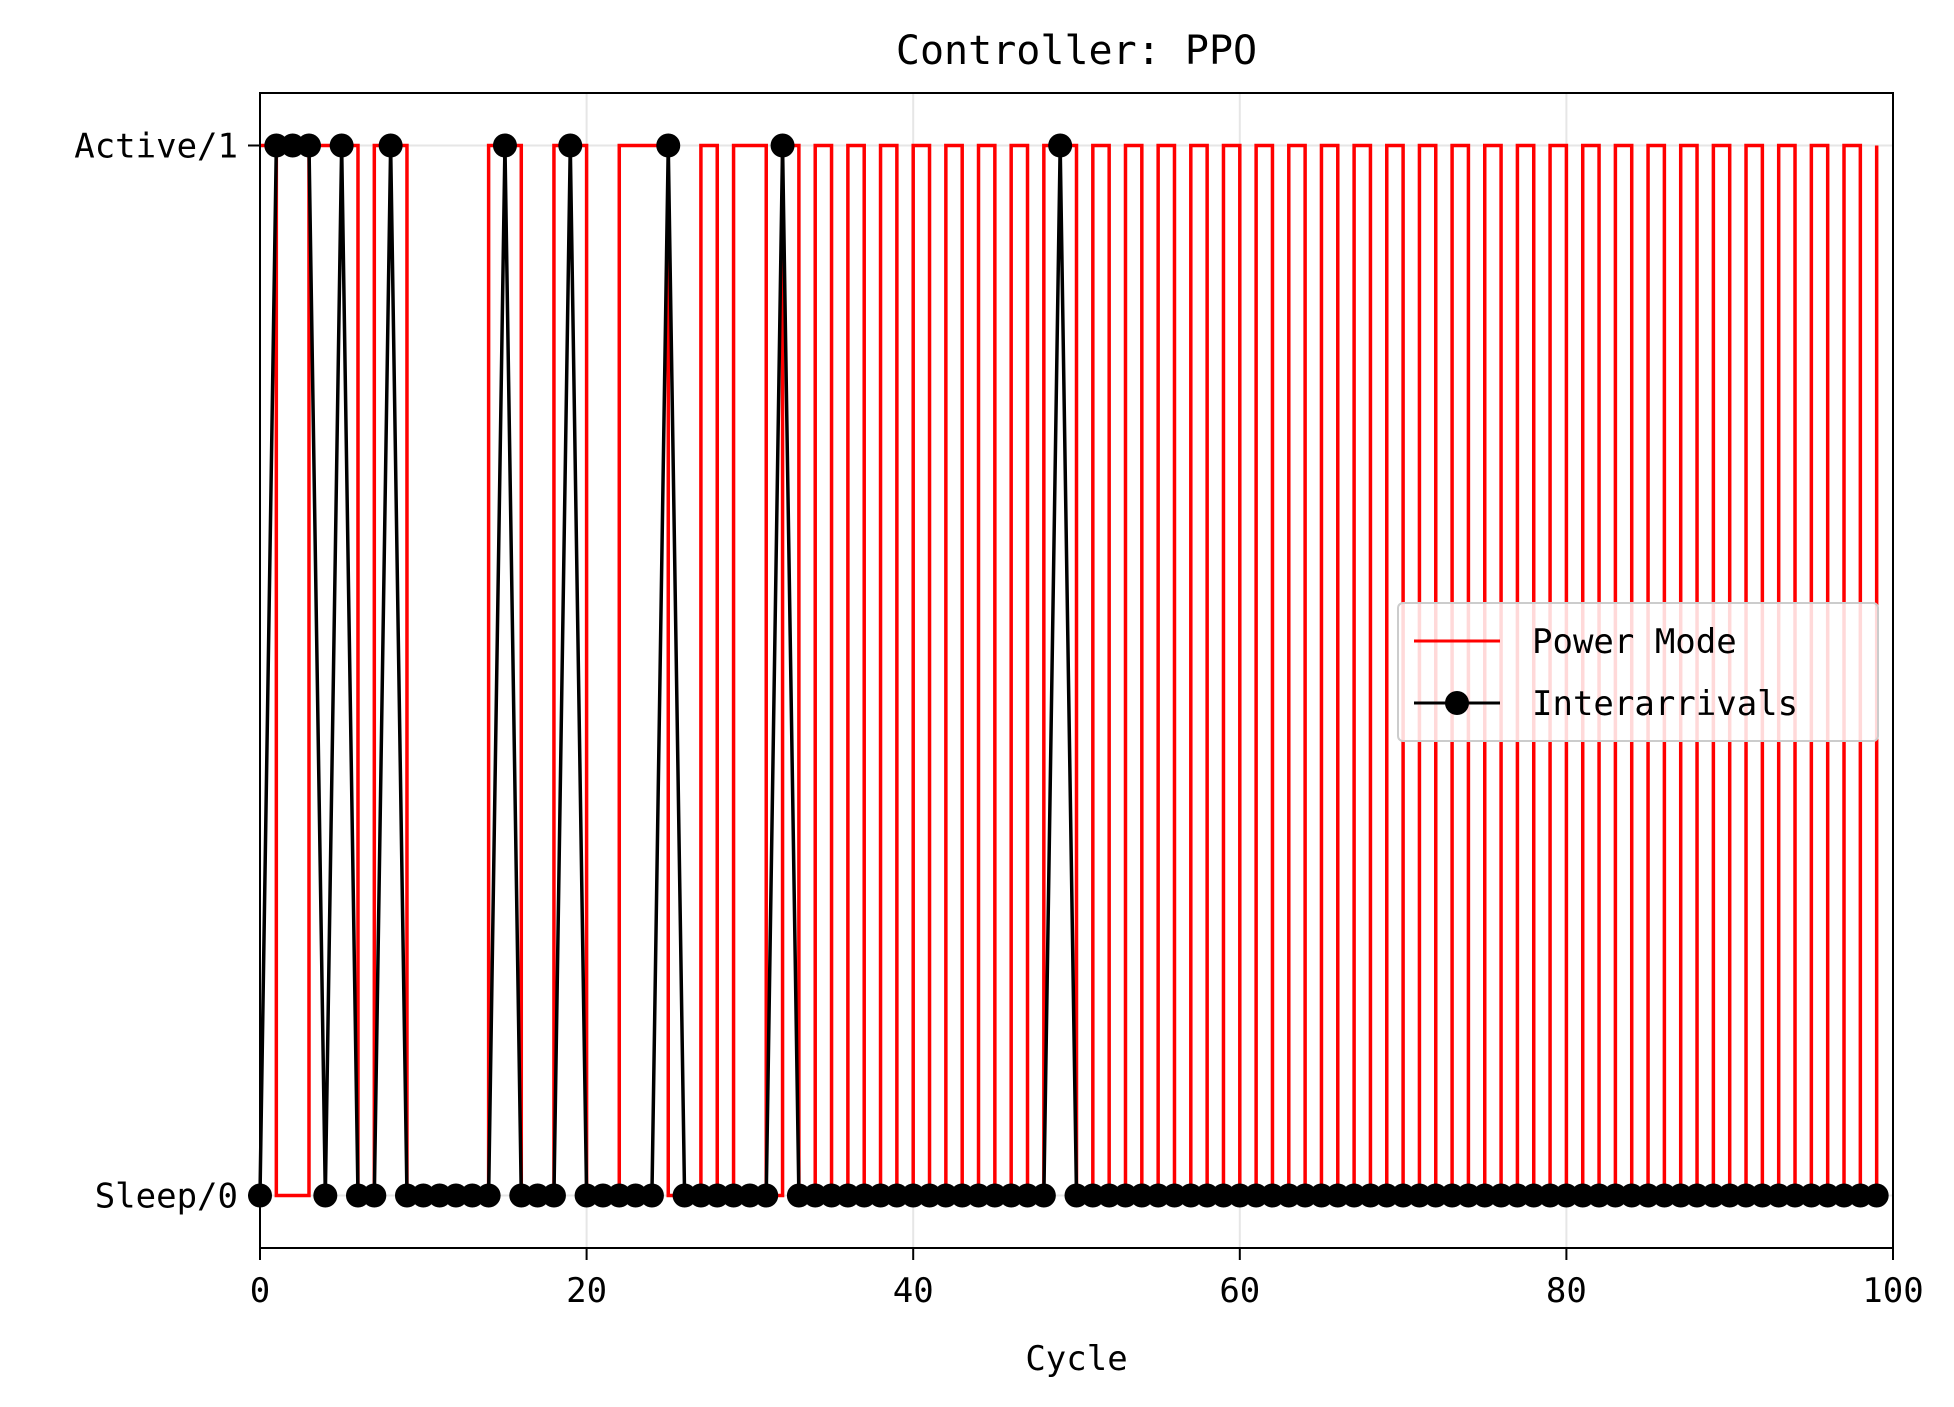  Describe the element at coordinates (1566, 1291) in the screenshot. I see `x-tick-label: 80` at that location.